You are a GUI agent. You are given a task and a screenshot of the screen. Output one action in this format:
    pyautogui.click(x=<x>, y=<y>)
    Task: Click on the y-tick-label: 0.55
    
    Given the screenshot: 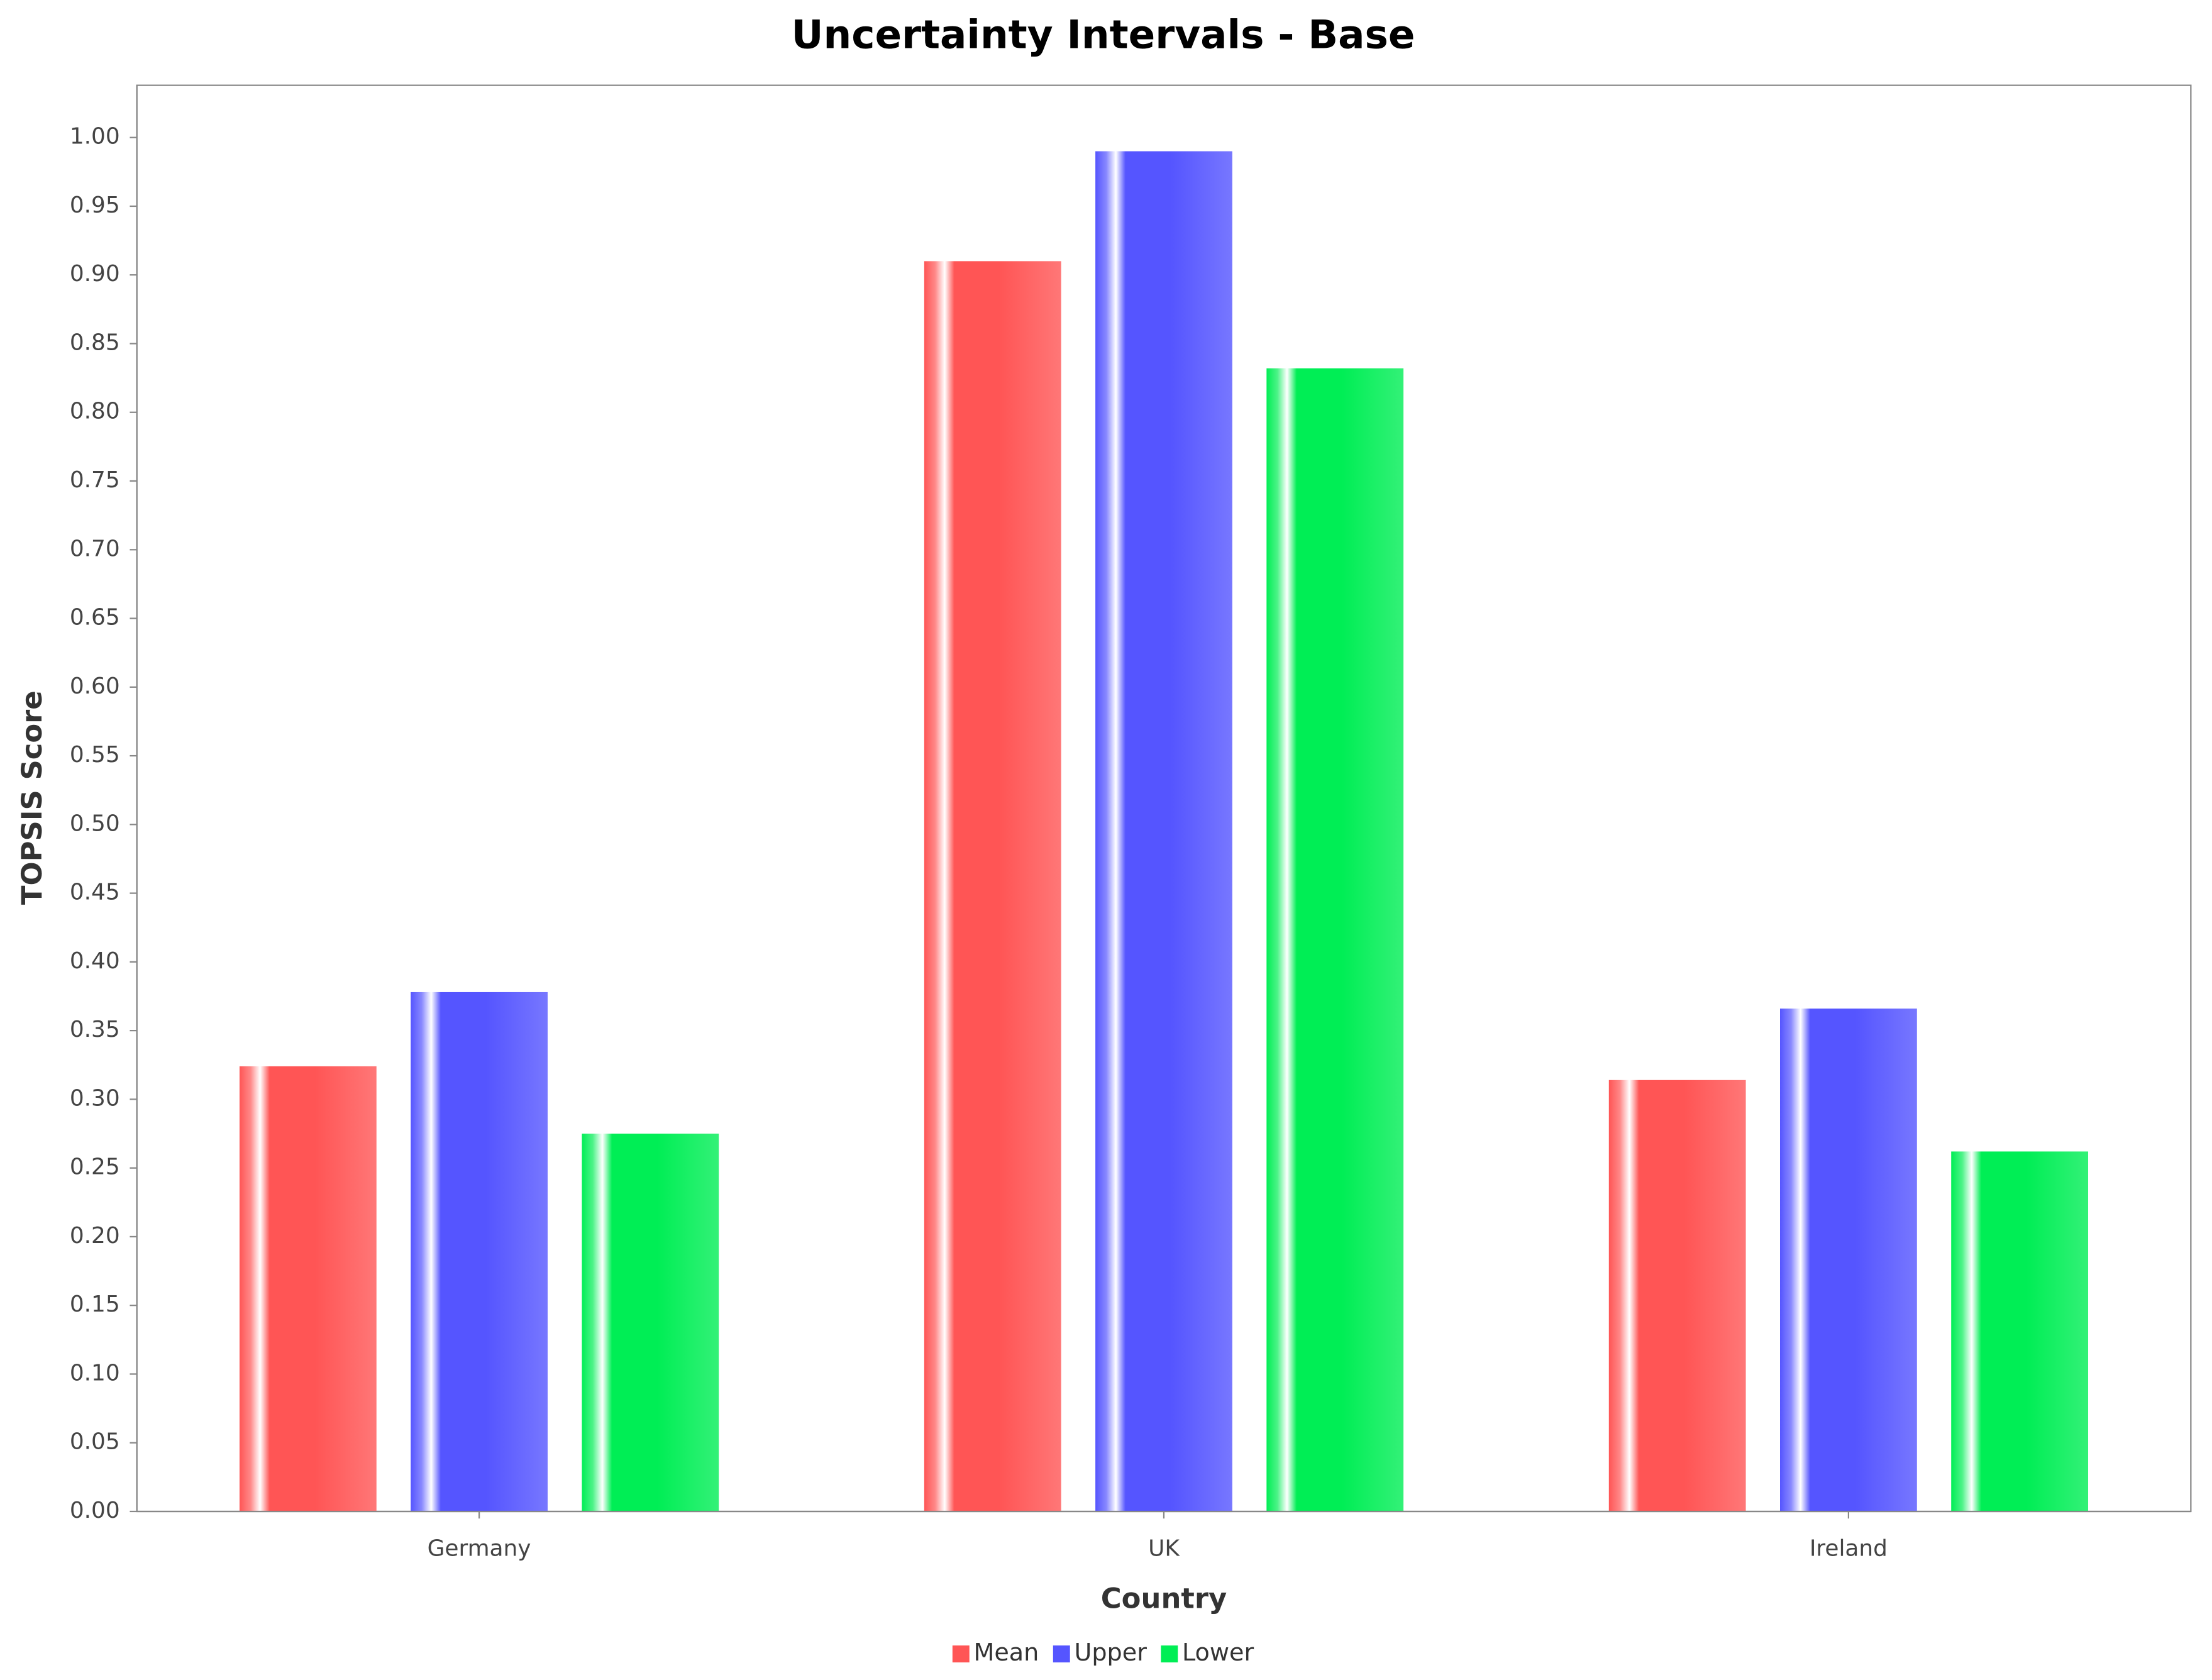 What is the action you would take?
    pyautogui.click(x=95, y=755)
    